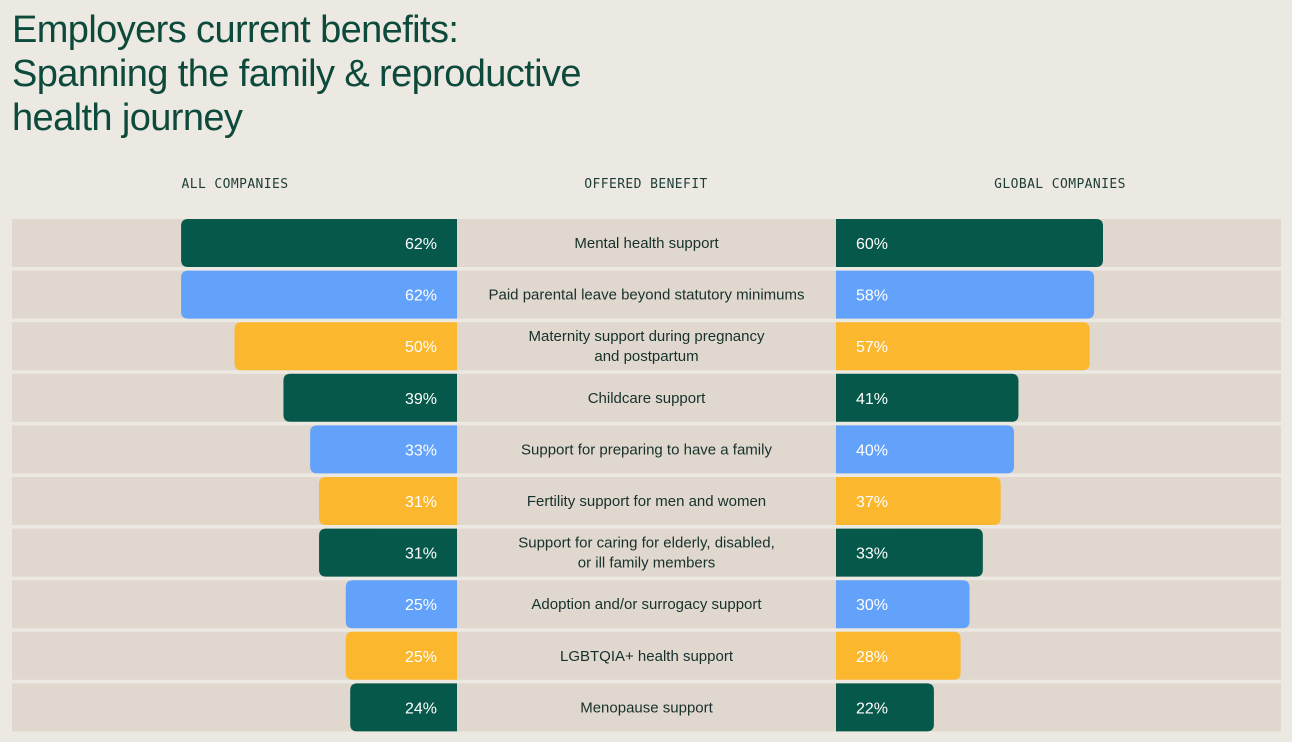 Image resolution: width=1292 pixels, height=742 pixels. Describe the element at coordinates (872, 502) in the screenshot. I see `global-companies-value-label: 37%` at that location.